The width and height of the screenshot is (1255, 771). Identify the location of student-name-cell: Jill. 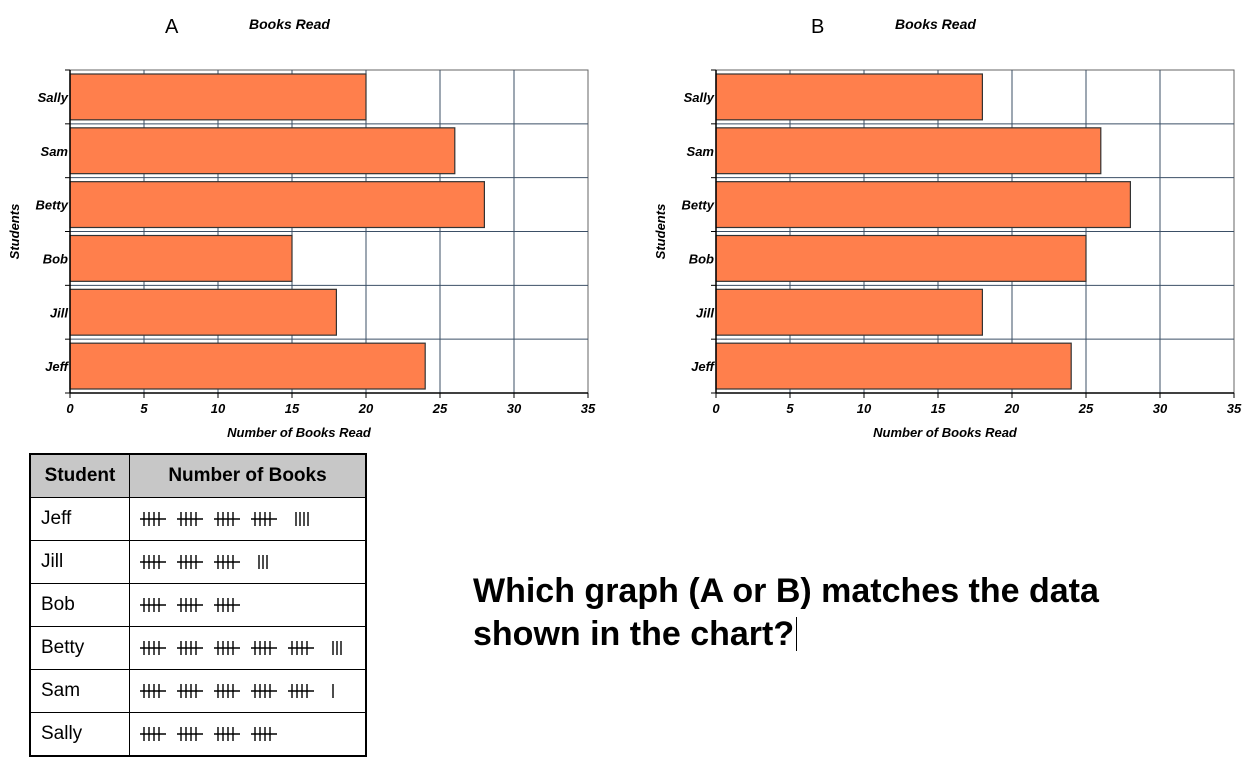
(79, 562).